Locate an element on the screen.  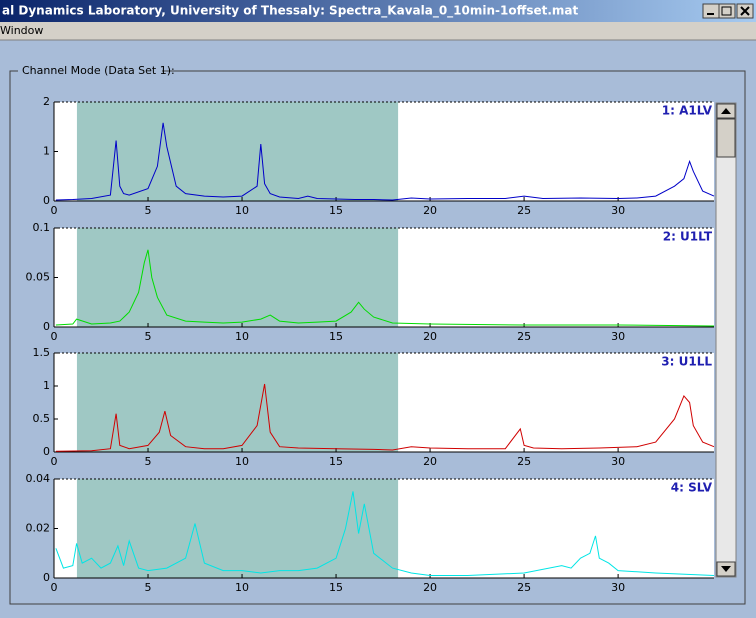
channel-label: 1: A1LV is located at coordinates (687, 111).